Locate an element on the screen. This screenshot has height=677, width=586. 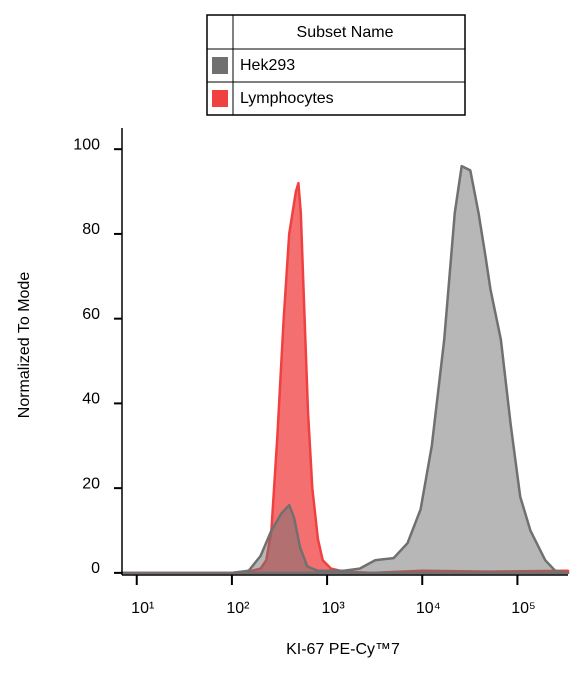
y-tick-label: 0 is located at coordinates (95, 568).